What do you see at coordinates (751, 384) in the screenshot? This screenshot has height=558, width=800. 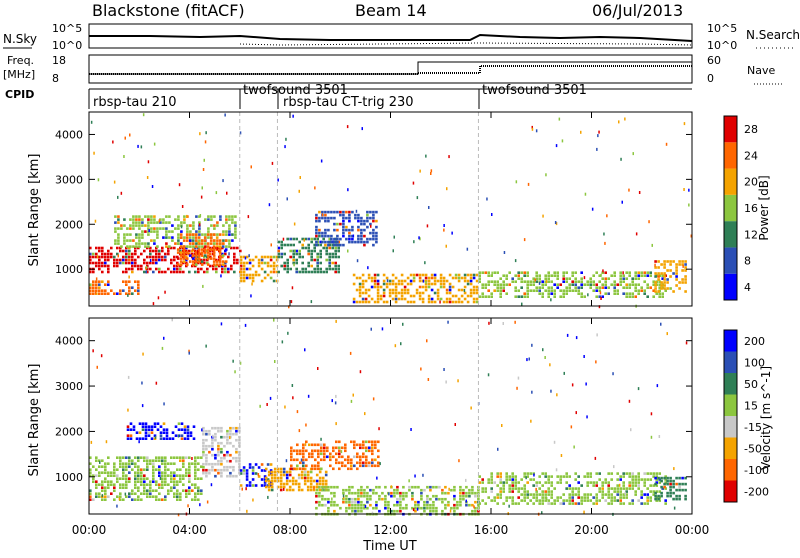 I see `colorbar-tick-label: 50` at bounding box center [751, 384].